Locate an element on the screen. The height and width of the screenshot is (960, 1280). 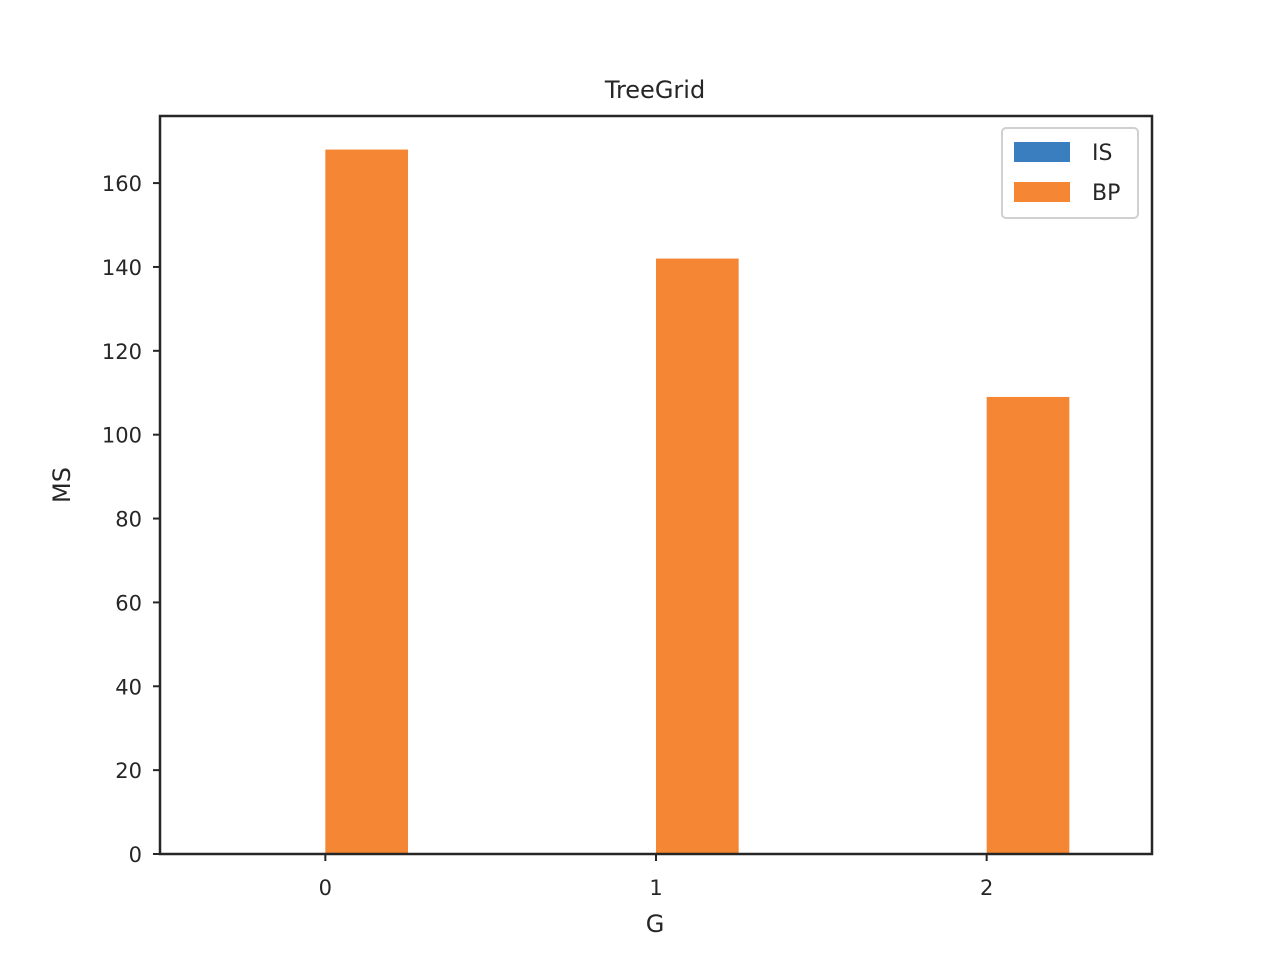
x-tick-label: 0 is located at coordinates (325, 888).